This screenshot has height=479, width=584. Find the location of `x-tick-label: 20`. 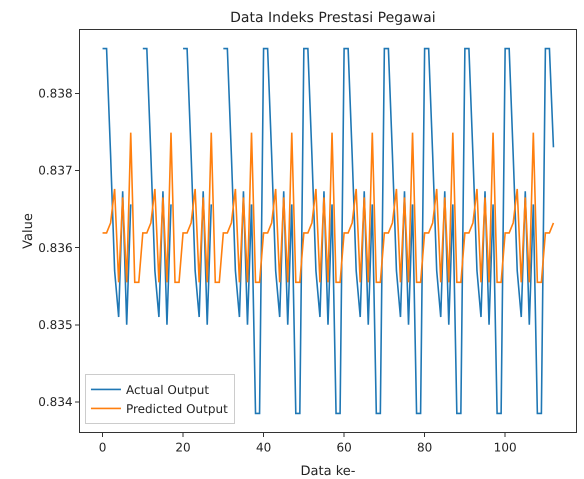

x-tick-label: 20 is located at coordinates (183, 447).